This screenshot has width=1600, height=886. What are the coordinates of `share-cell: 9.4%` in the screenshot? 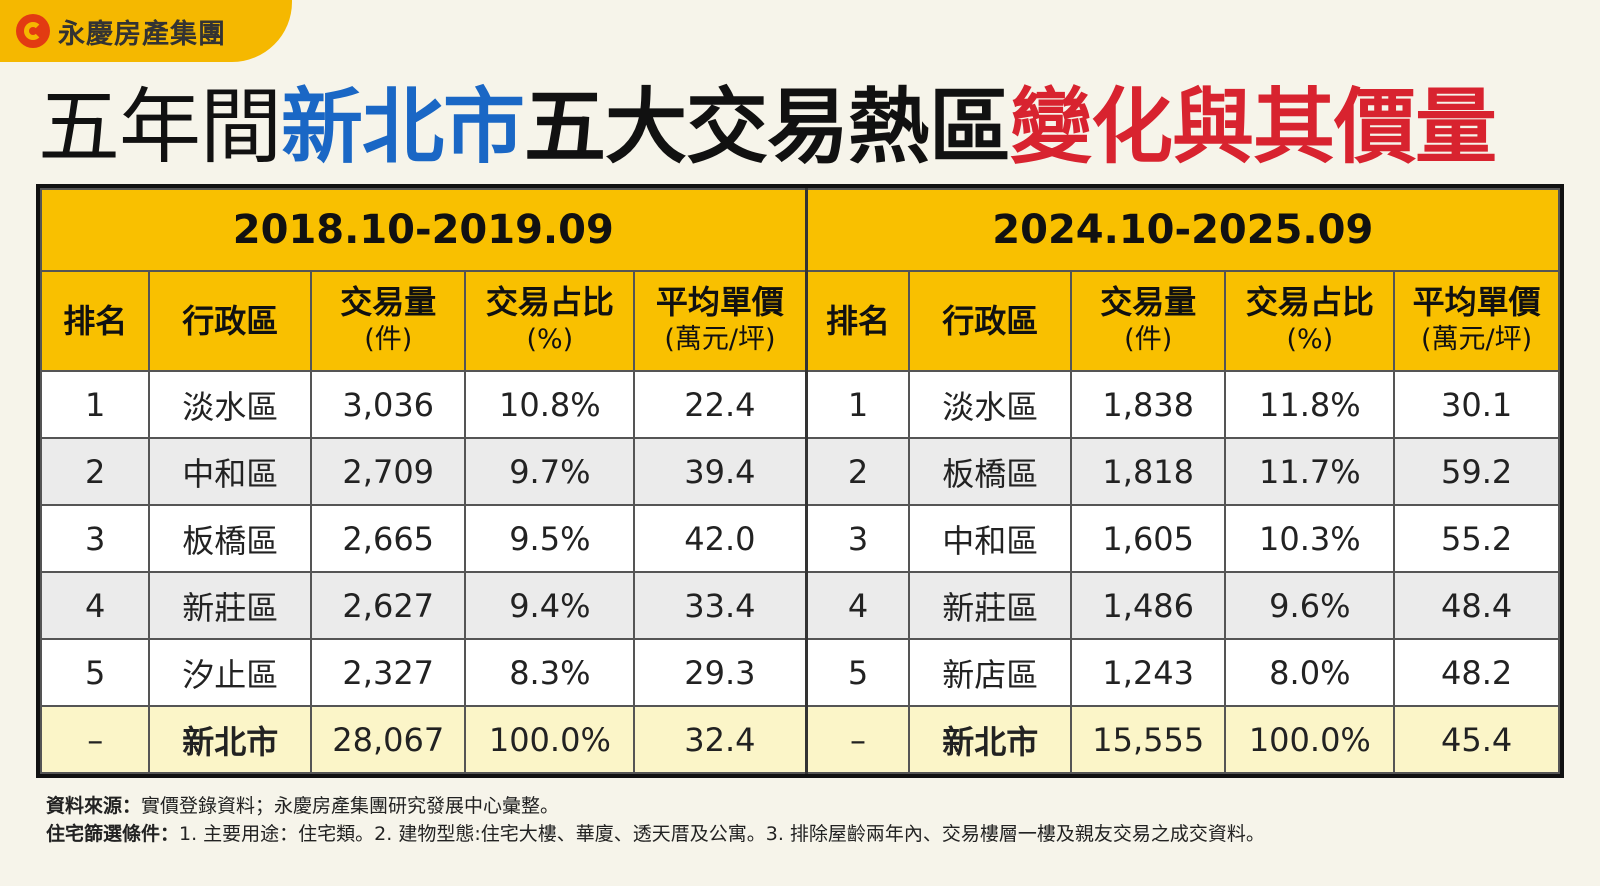 It's located at (550, 605).